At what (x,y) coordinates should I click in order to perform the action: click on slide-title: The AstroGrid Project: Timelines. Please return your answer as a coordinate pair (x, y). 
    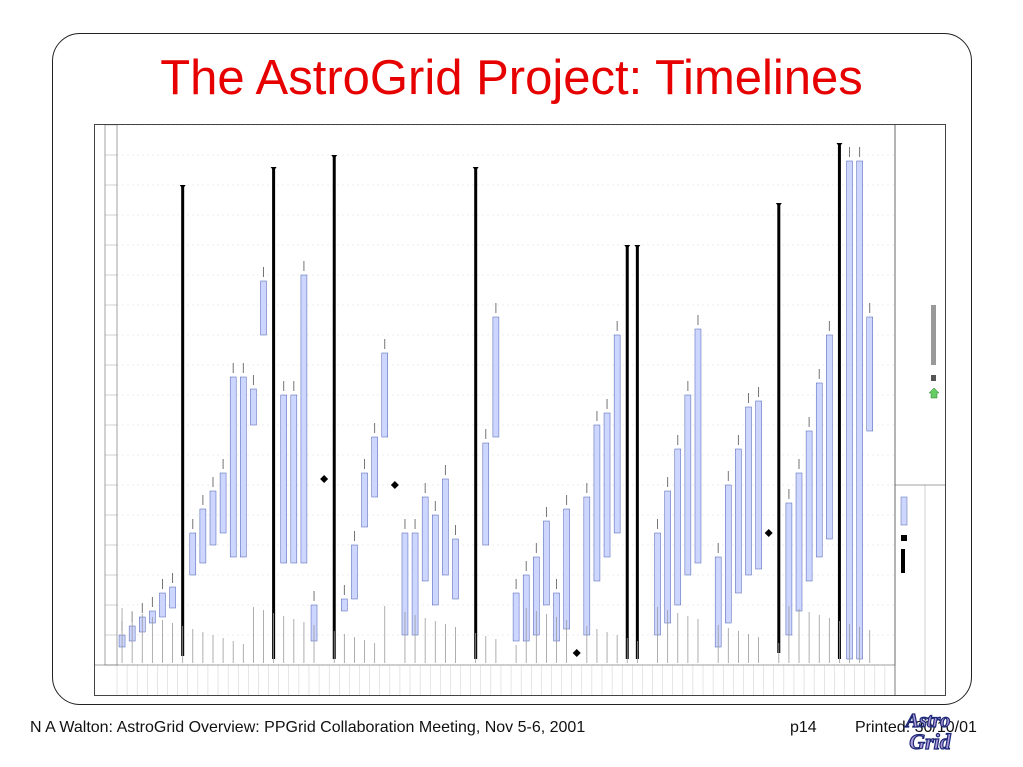
    Looking at the image, I should click on (511, 78).